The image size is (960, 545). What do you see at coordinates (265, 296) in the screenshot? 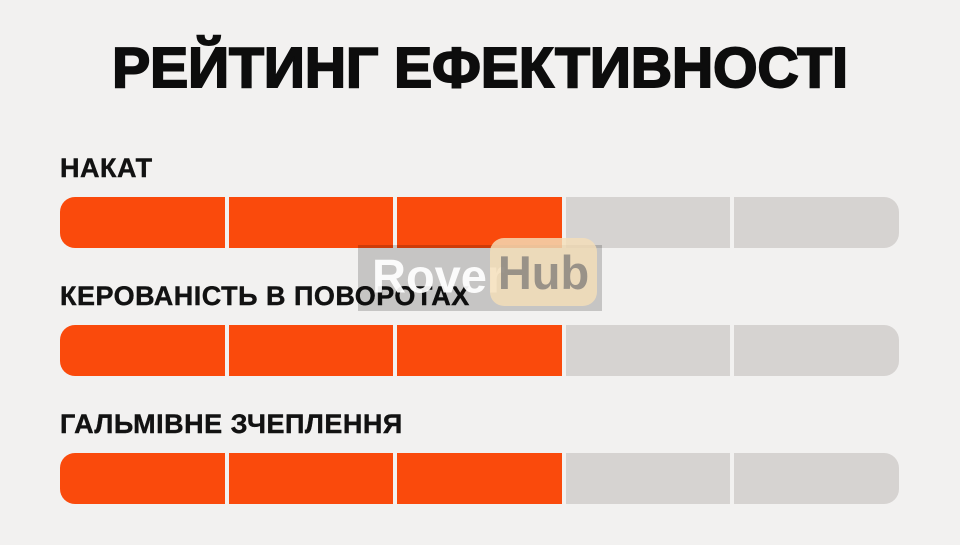
I see `rating-label: КЕРОВАНІСТЬ В ПОВОРОТАХ` at bounding box center [265, 296].